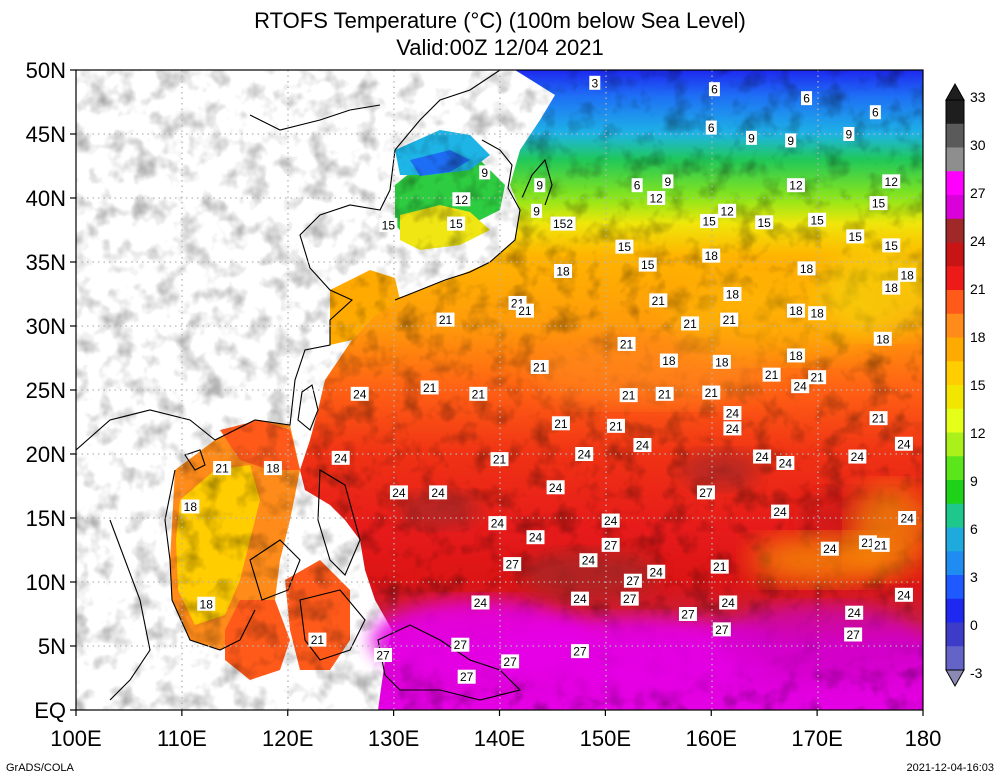 The height and width of the screenshot is (779, 1000). What do you see at coordinates (75, 738) in the screenshot?
I see `lon-tick-label: 100E` at bounding box center [75, 738].